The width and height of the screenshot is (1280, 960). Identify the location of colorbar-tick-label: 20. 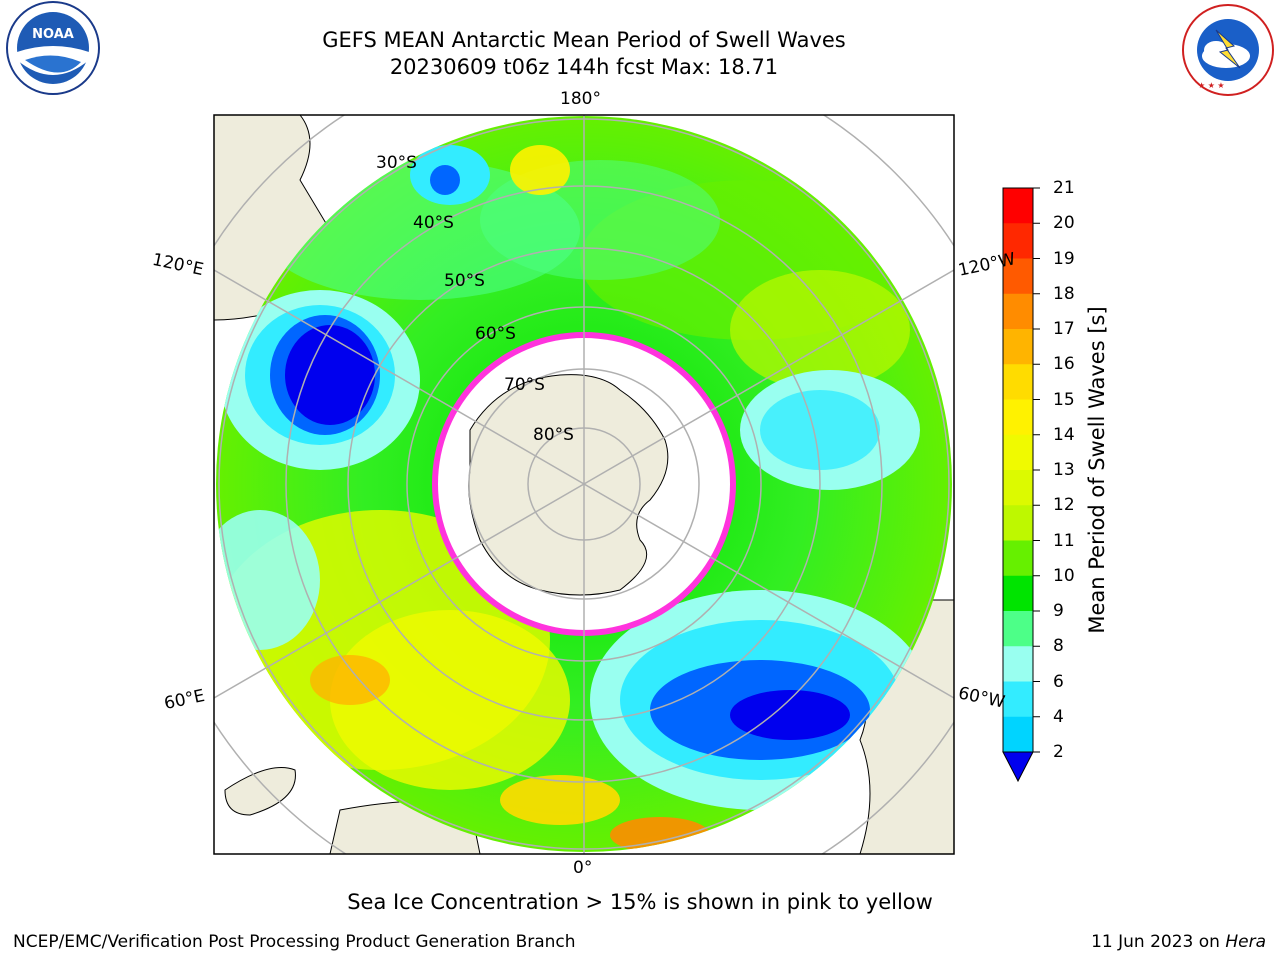
(1064, 223).